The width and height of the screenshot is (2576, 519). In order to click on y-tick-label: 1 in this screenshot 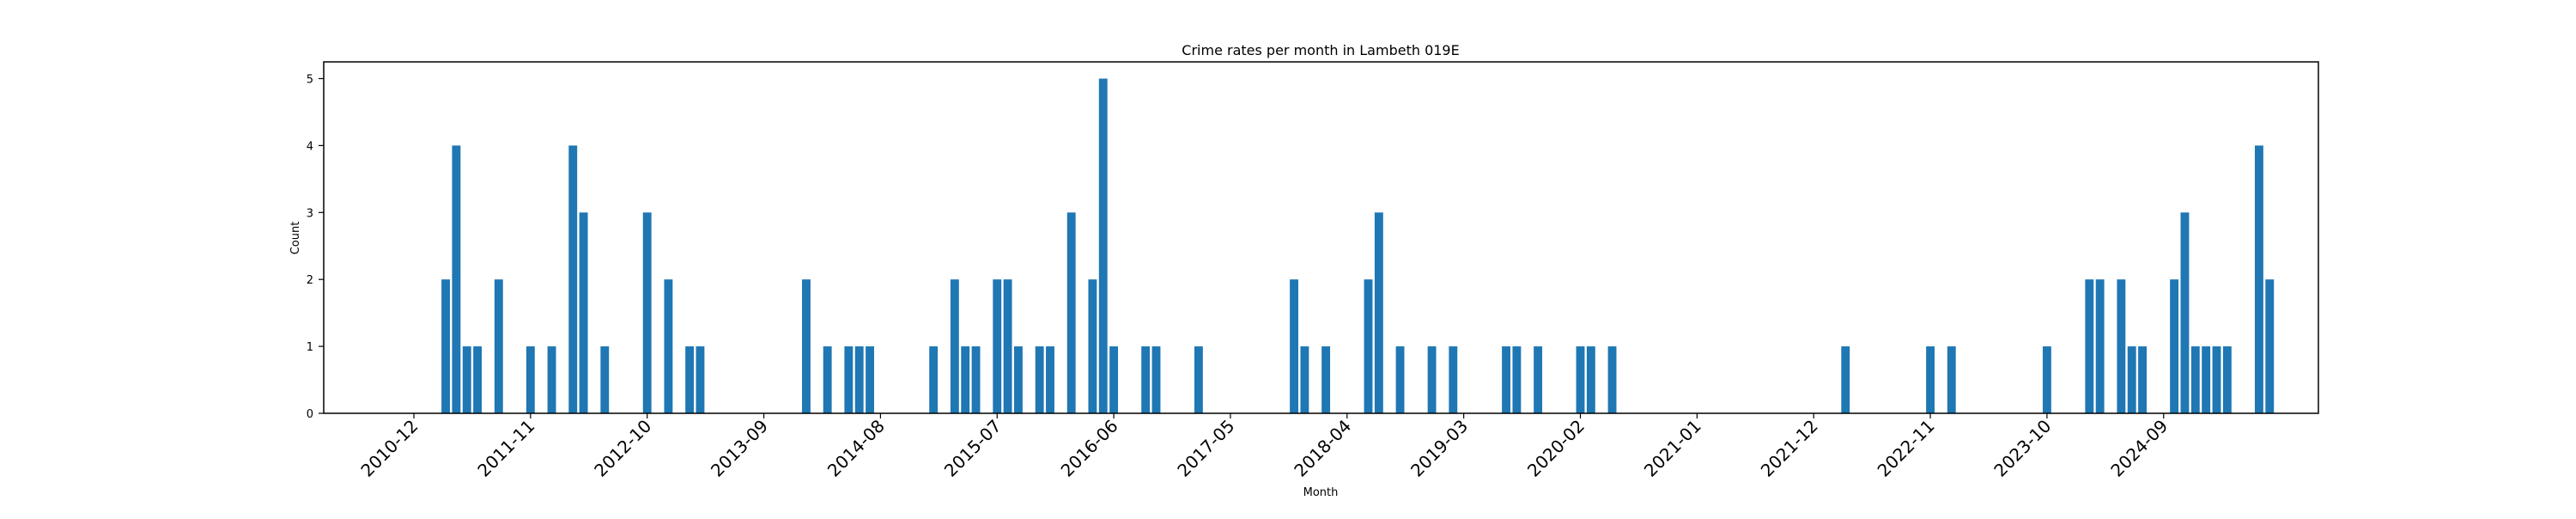, I will do `click(310, 347)`.